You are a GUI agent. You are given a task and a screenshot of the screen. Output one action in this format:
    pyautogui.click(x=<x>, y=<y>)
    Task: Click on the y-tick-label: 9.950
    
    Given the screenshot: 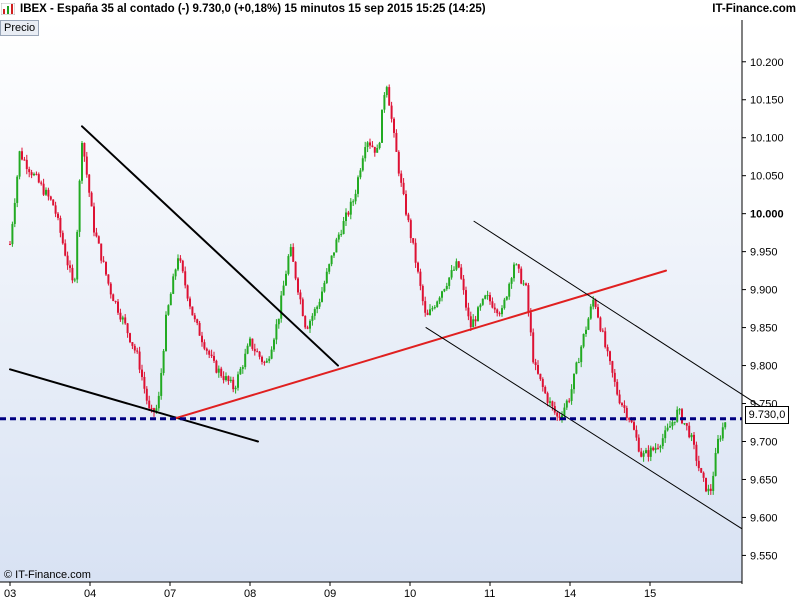 What is the action you would take?
    pyautogui.click(x=764, y=253)
    